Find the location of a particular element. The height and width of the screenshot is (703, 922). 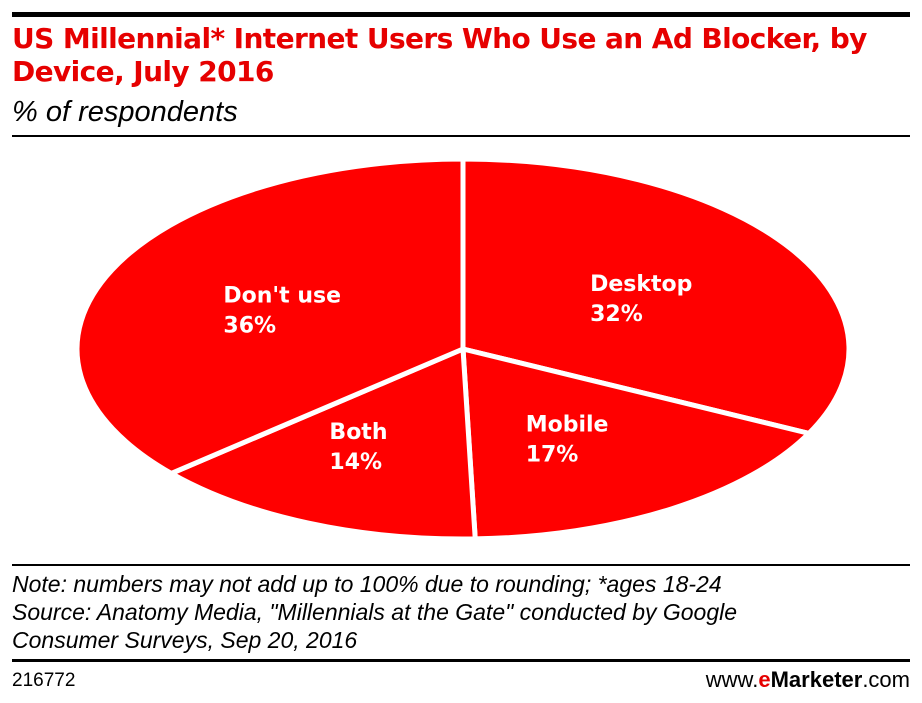

brand-e: e is located at coordinates (764, 679).